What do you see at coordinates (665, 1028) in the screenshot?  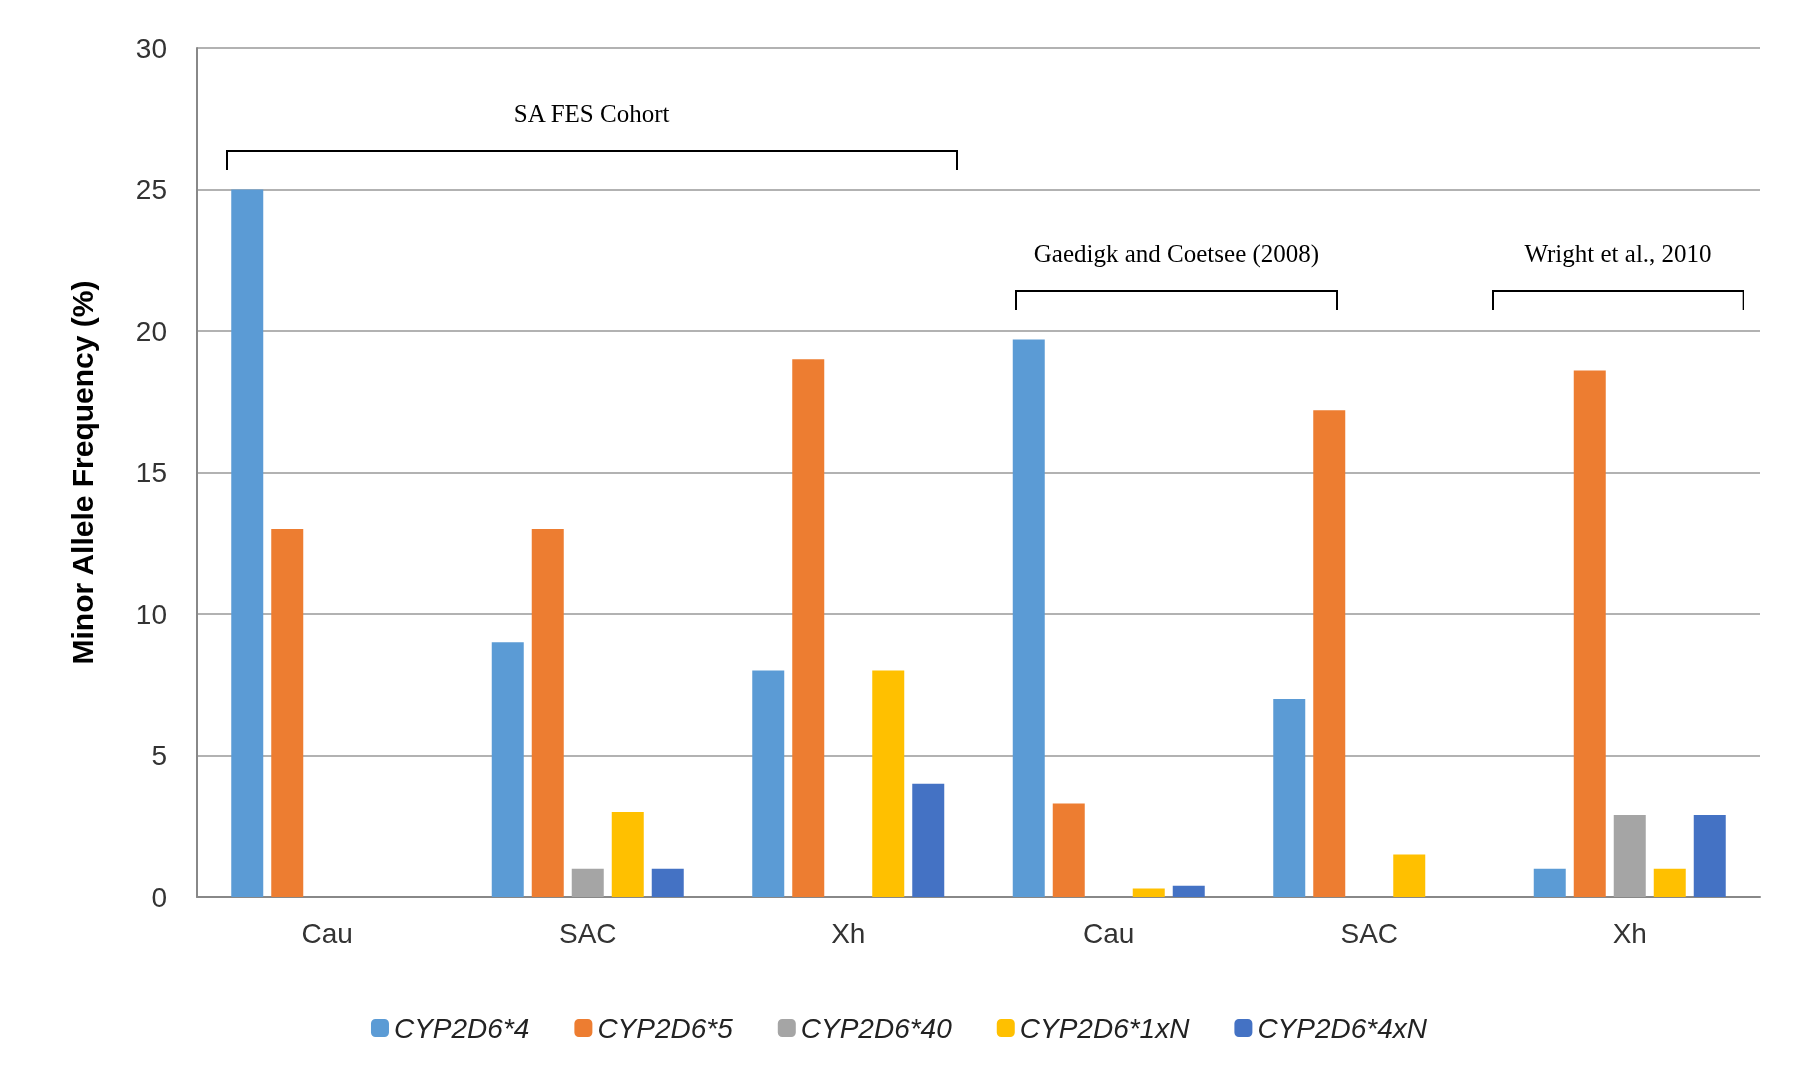 I see `legend-label: CYP2D6*5` at bounding box center [665, 1028].